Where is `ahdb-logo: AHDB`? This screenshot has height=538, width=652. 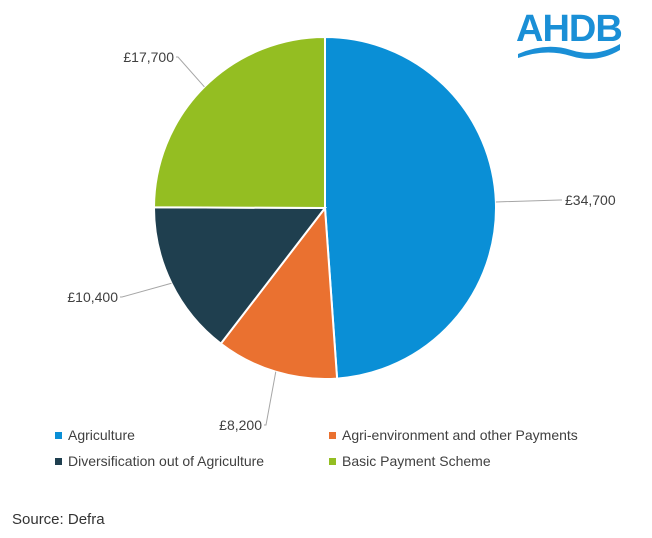 ahdb-logo: AHDB is located at coordinates (569, 34).